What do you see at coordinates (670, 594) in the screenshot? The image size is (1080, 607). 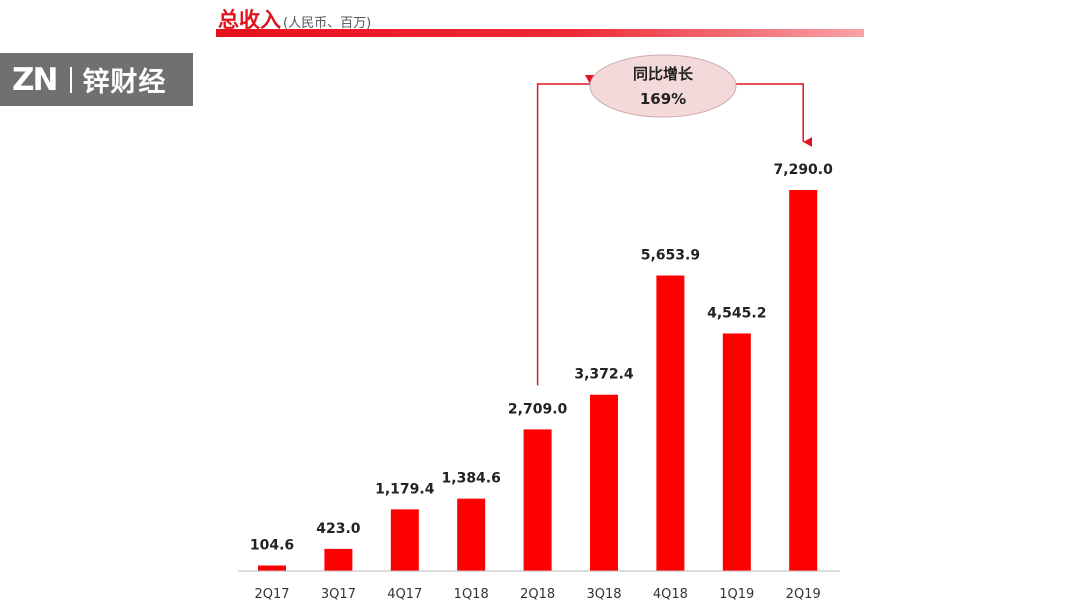 I see `tick-label-4Q18: 4Q18` at bounding box center [670, 594].